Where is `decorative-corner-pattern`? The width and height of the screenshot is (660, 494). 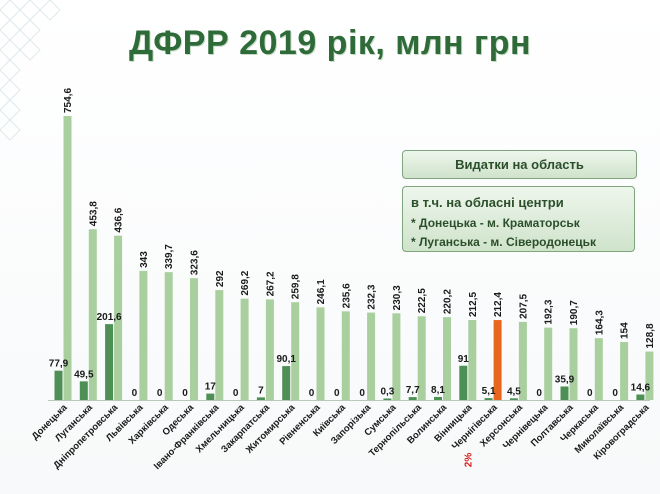 decorative-corner-pattern is located at coordinates (30, 70).